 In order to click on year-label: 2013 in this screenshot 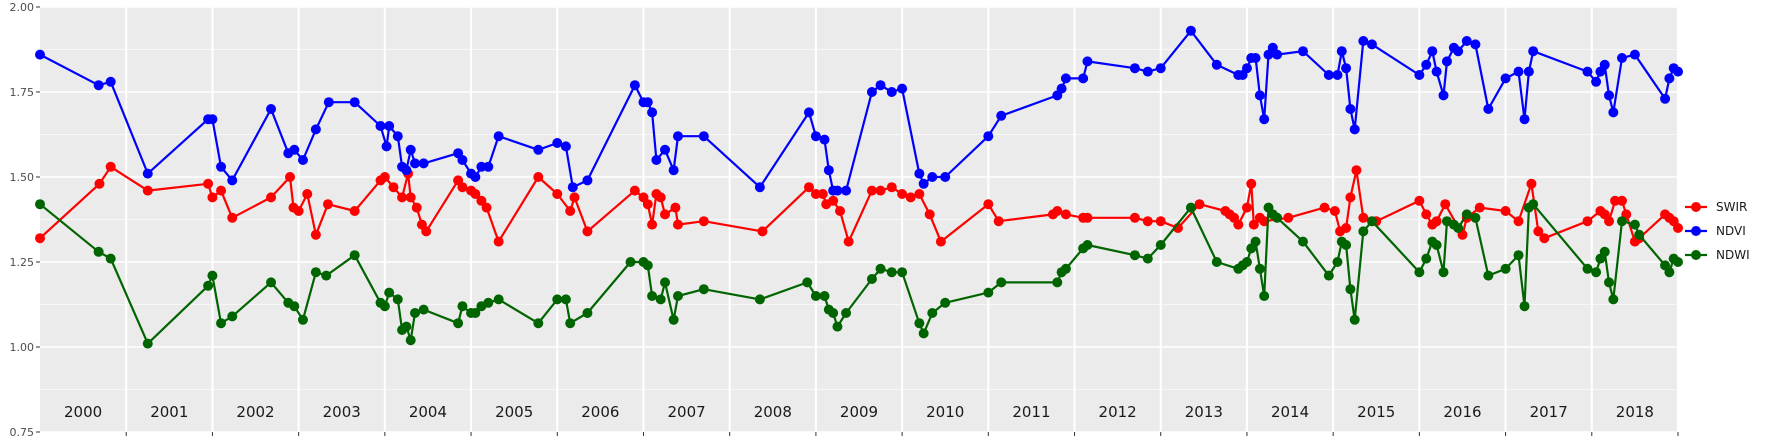, I will do `click(1204, 412)`.